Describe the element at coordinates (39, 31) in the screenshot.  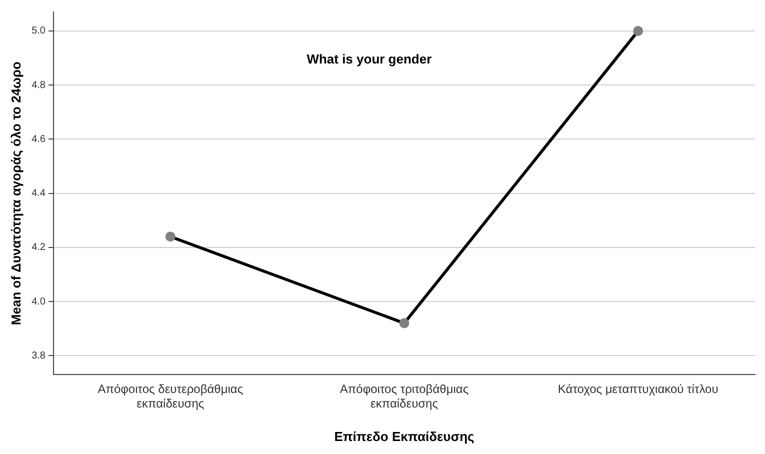
I see `y-tick-label: 5.0` at that location.